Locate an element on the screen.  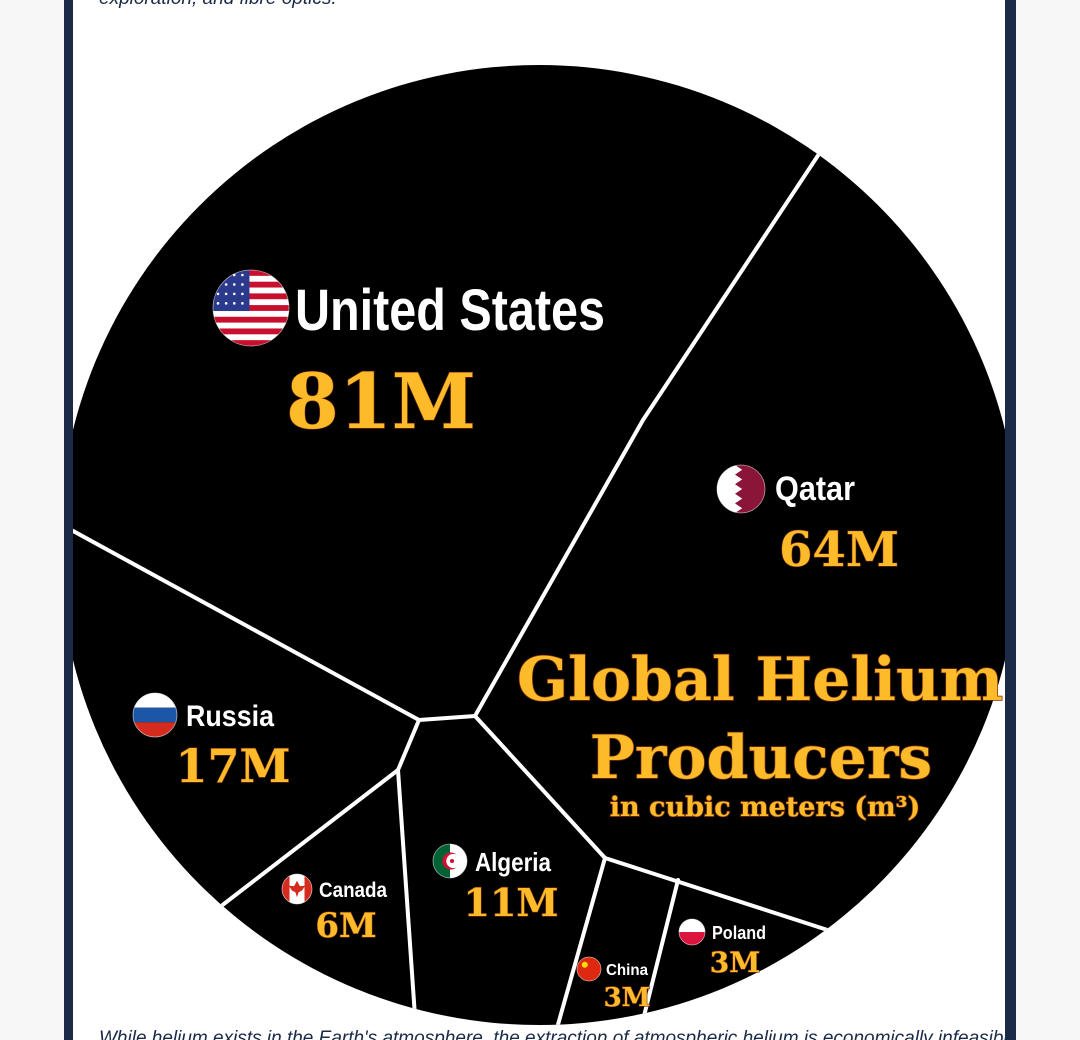
chart-title-line2: Producers is located at coordinates (761, 758).